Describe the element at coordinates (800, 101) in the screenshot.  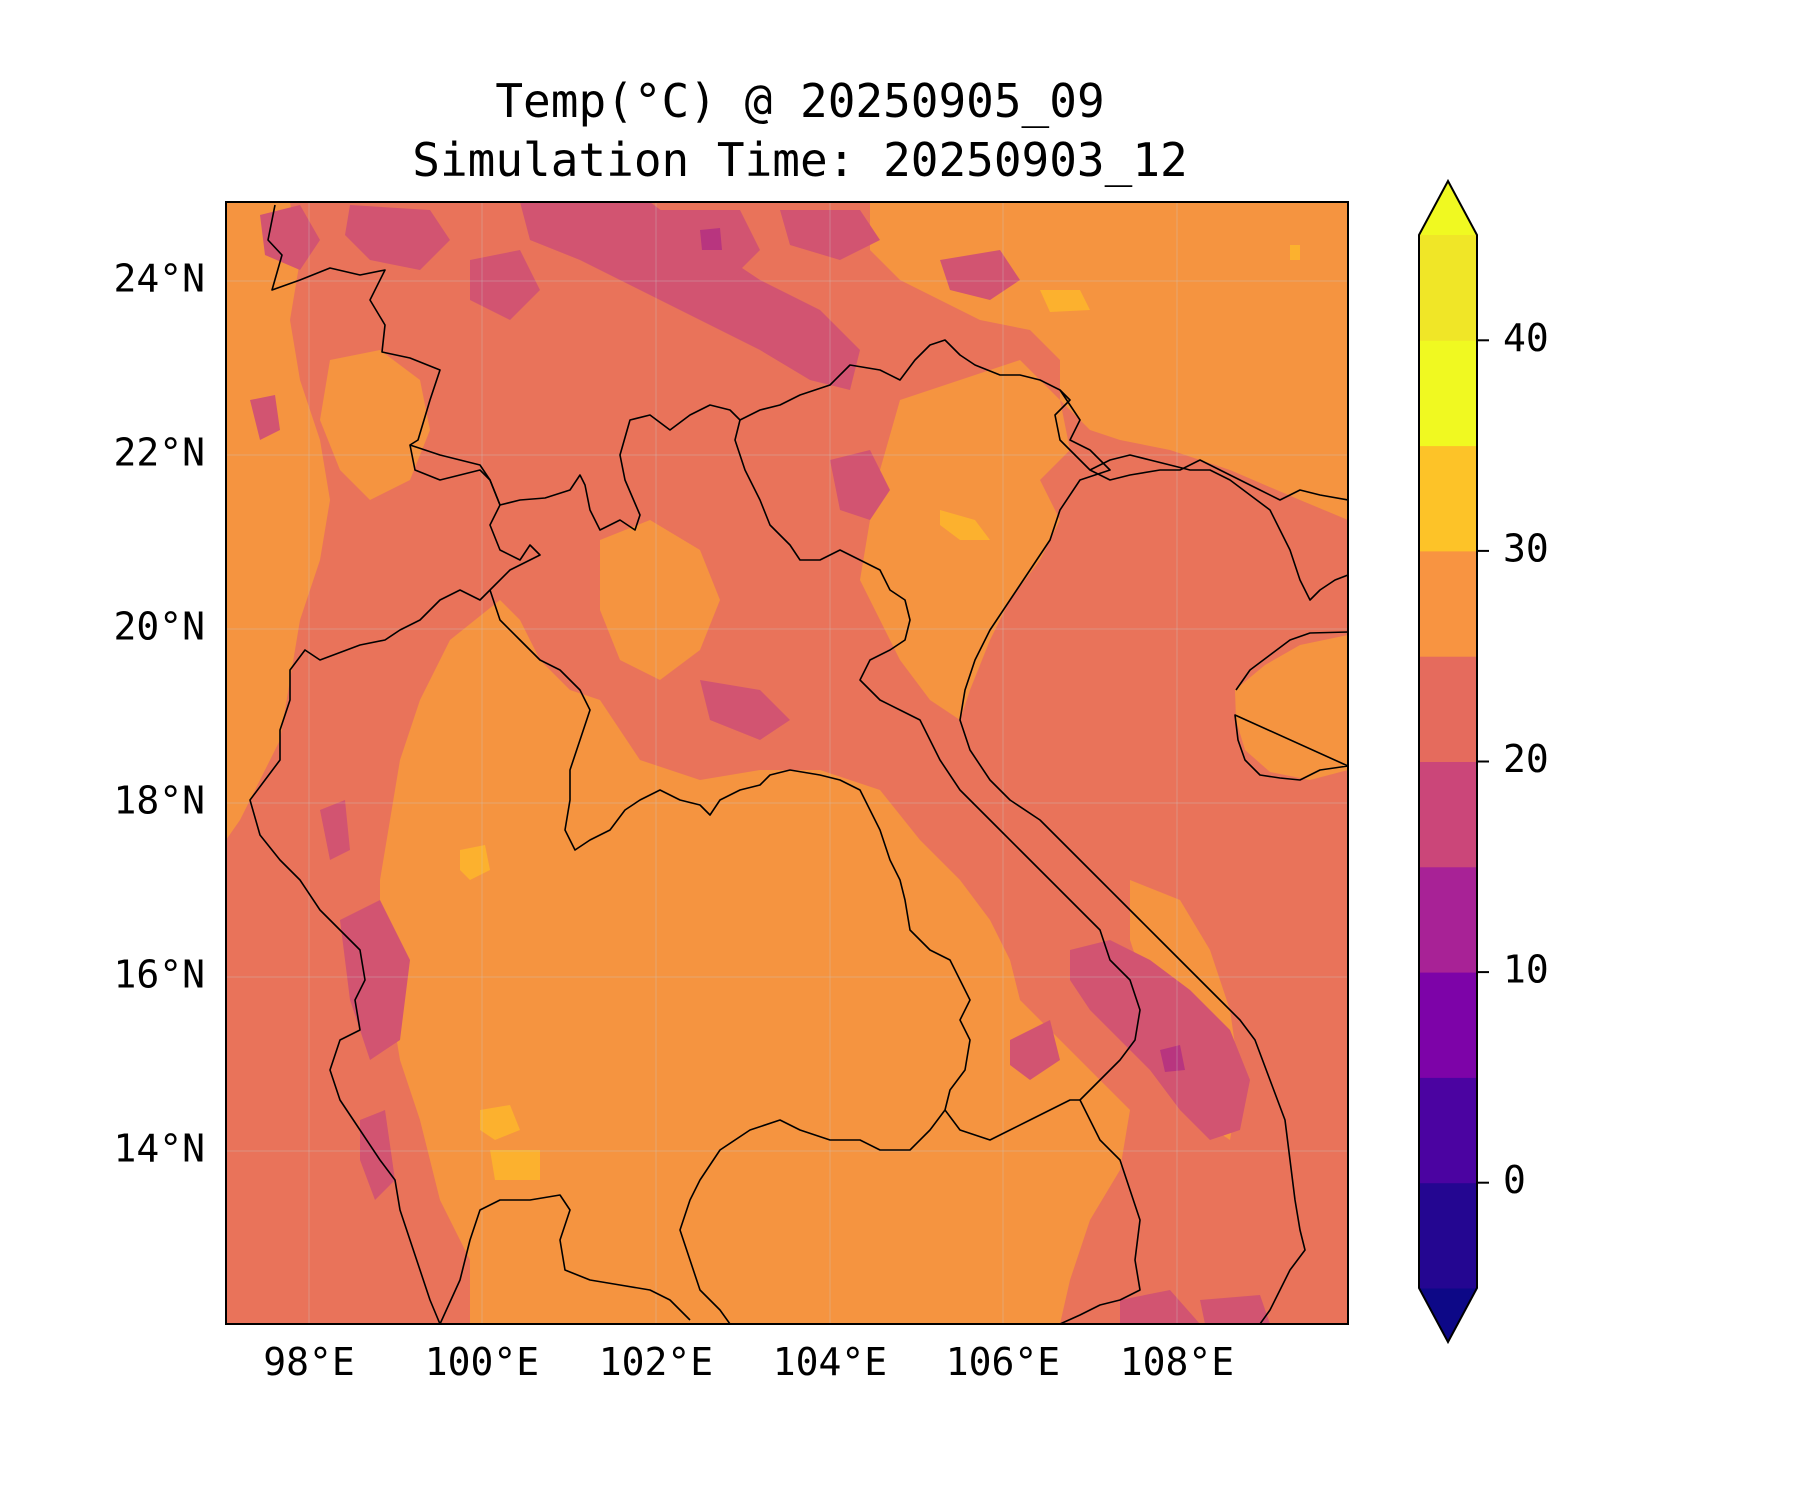
I see `chart-title: Temp(°C) @ 20250905_09` at that location.